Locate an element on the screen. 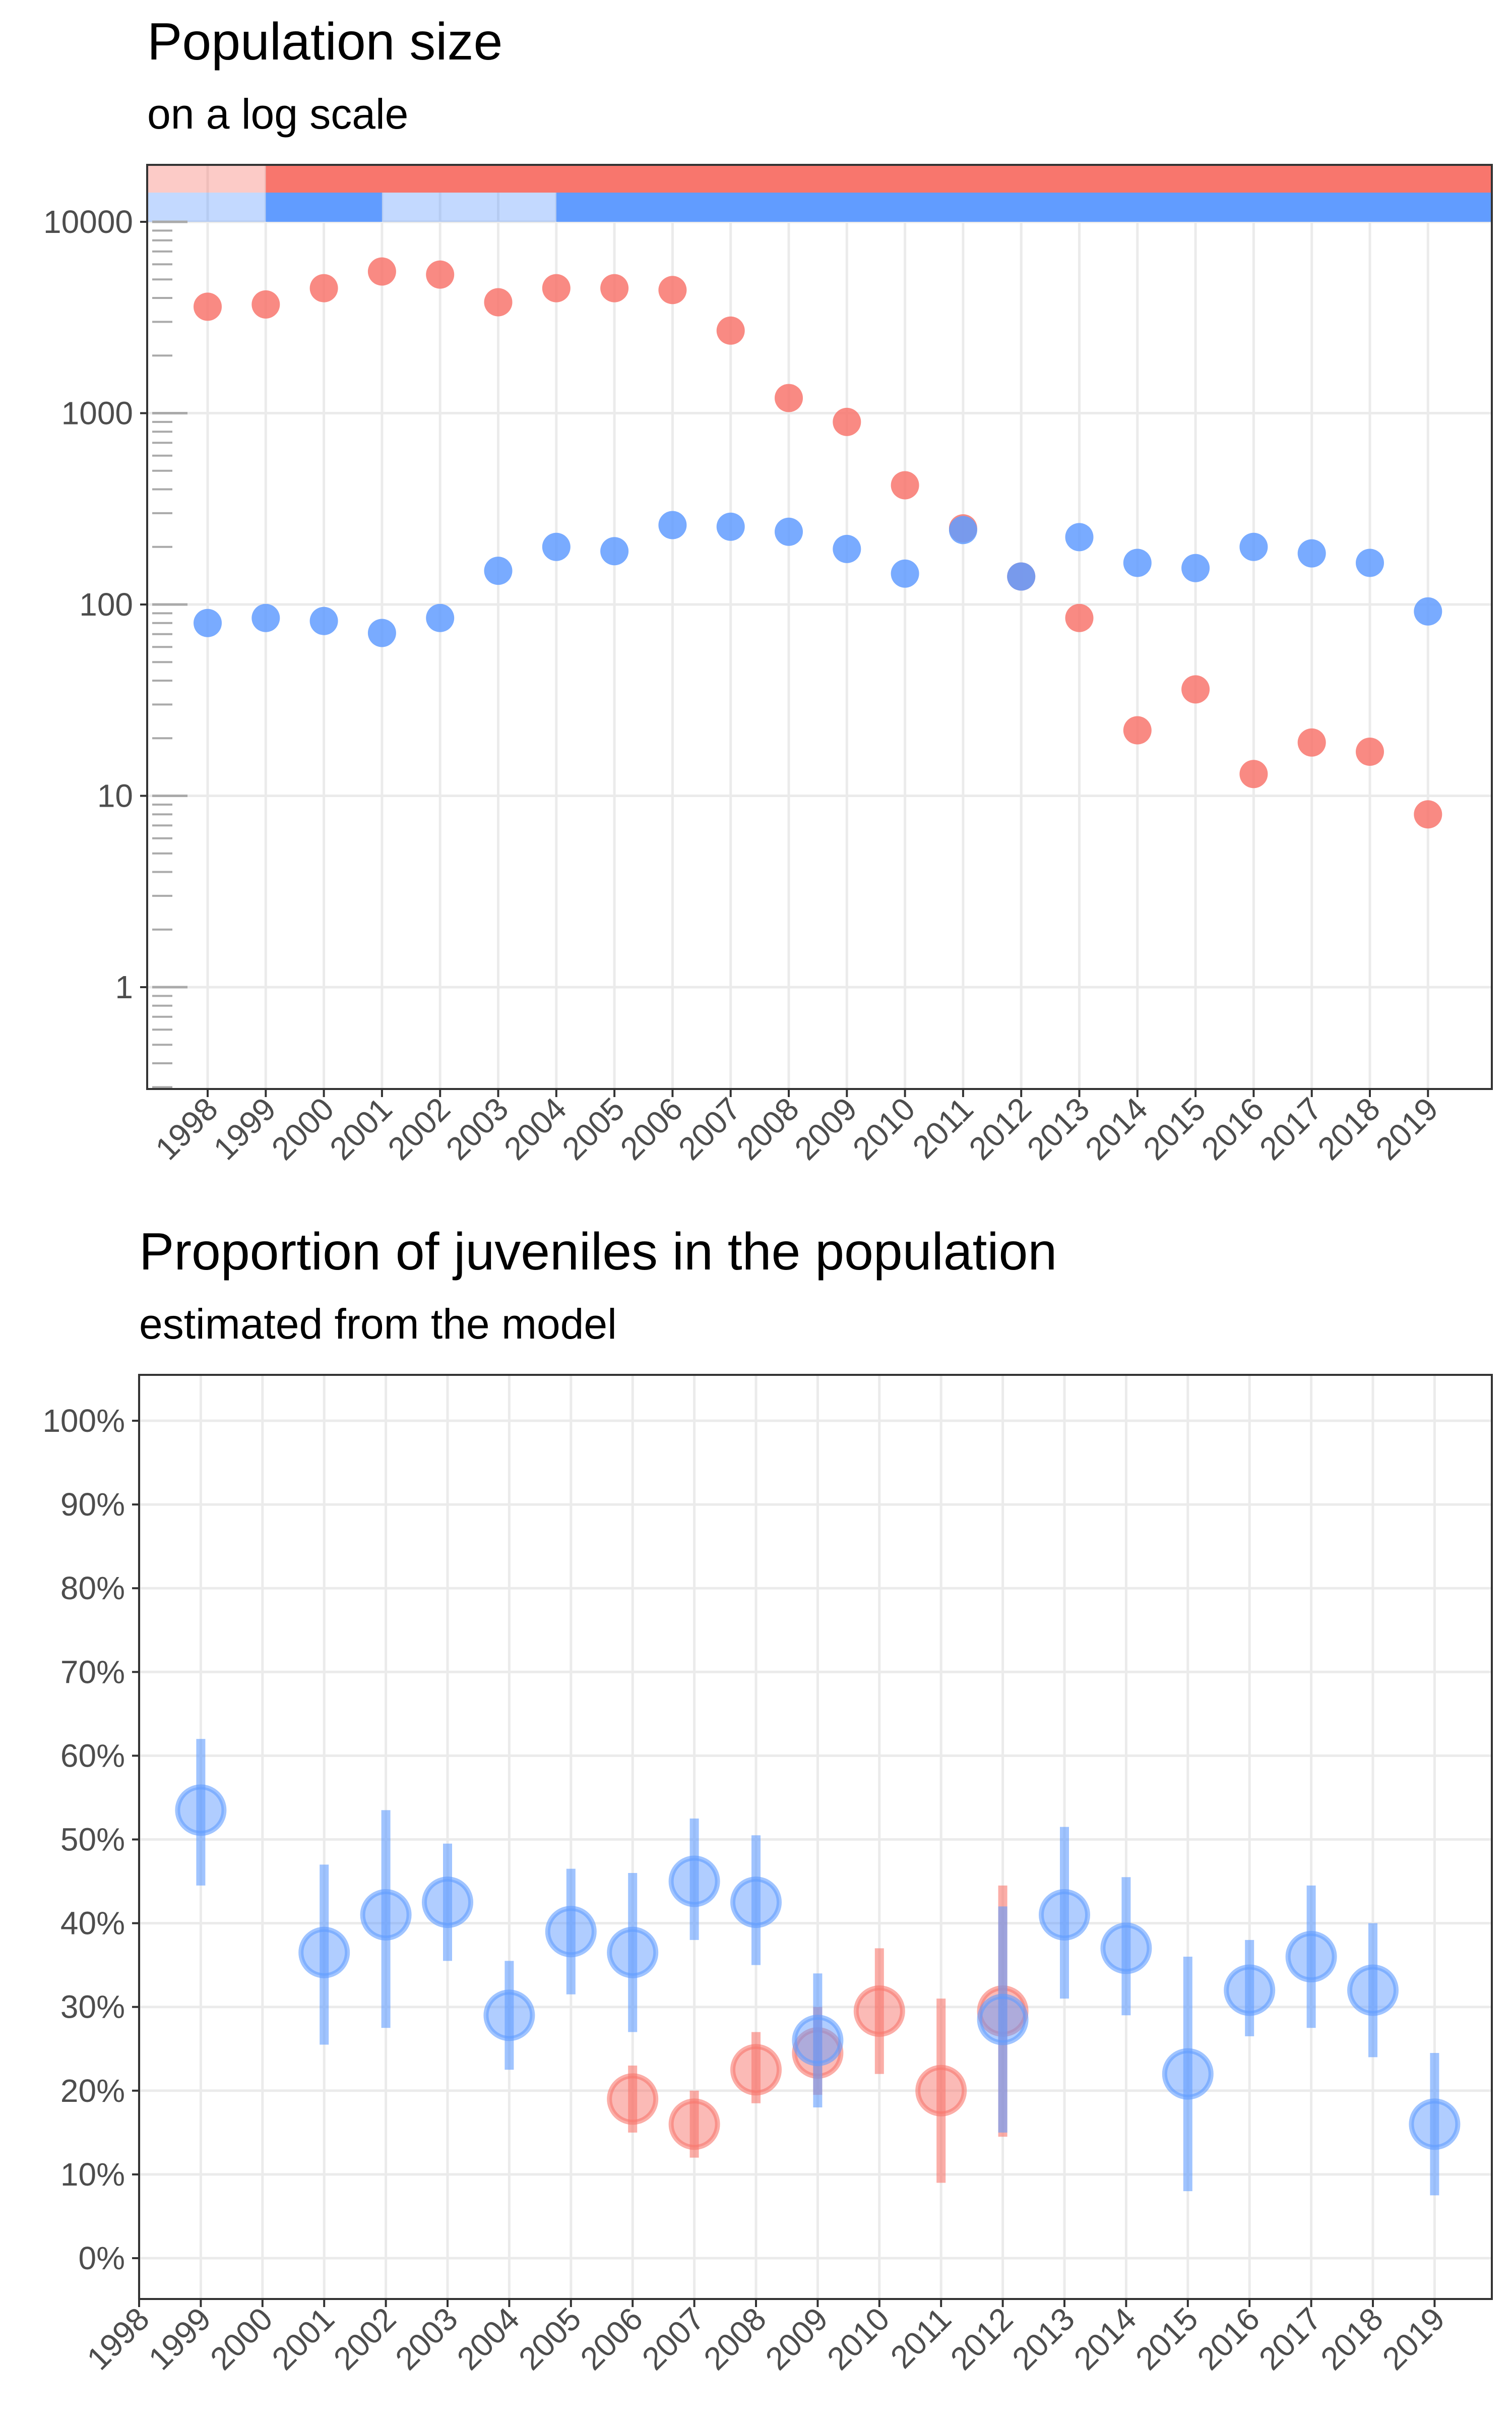 Image resolution: width=1512 pixels, height=2420 pixels. x-tick-label: 2009 is located at coordinates (797, 2339).